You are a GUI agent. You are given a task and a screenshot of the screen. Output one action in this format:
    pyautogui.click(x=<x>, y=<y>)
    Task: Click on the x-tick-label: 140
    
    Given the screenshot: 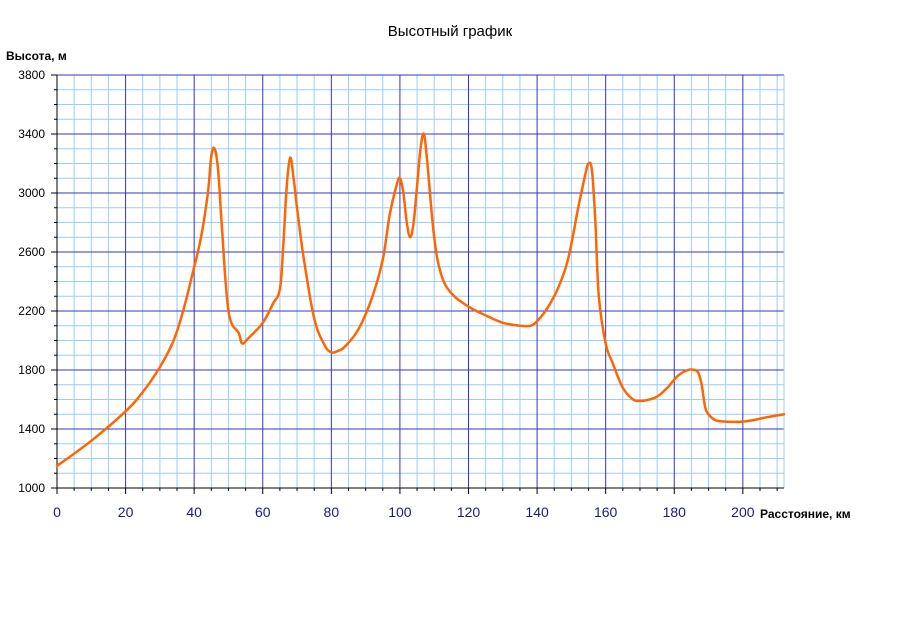 What is the action you would take?
    pyautogui.click(x=537, y=512)
    